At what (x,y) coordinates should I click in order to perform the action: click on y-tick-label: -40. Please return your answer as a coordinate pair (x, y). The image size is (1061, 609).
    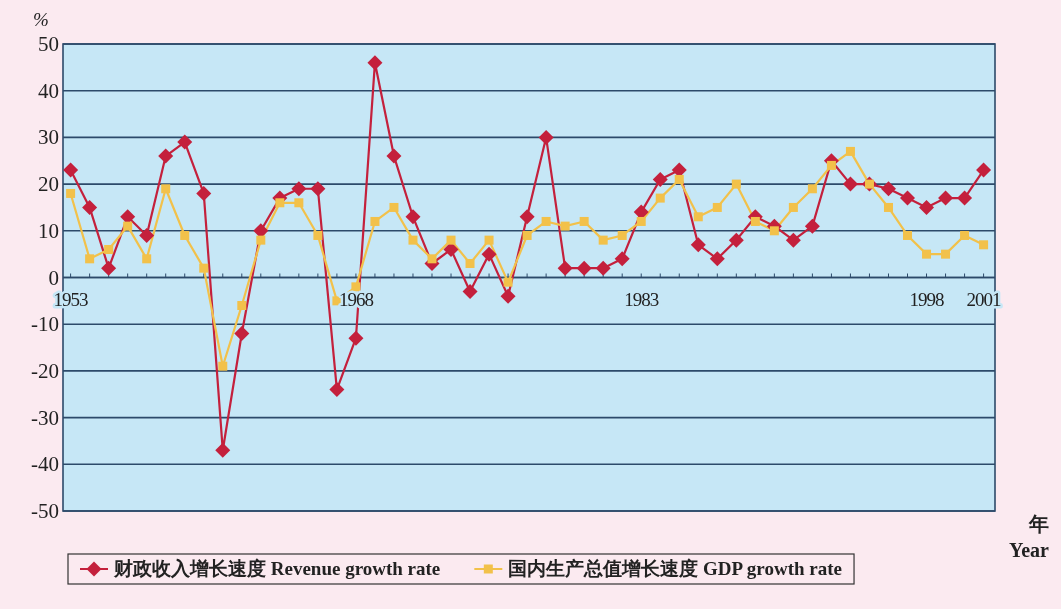
    Looking at the image, I should click on (45, 464).